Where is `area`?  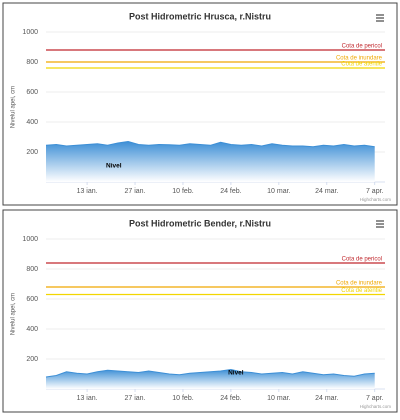 area is located at coordinates (210, 161).